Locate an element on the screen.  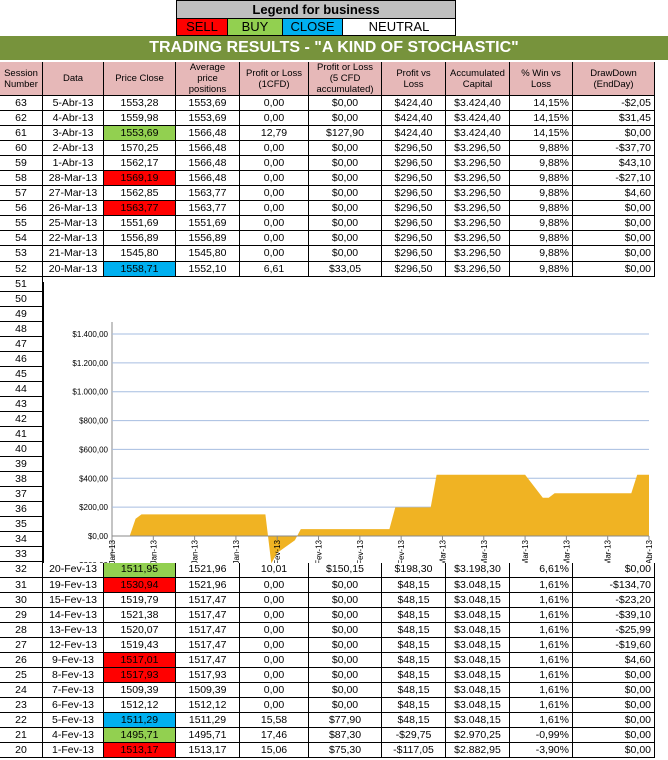
cell-1: 26-Mar-13 is located at coordinates (73, 209).